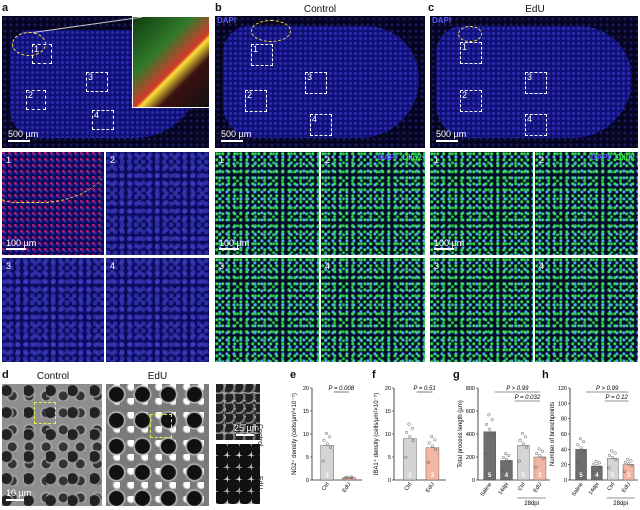 The width and height of the screenshot is (640, 510). Describe the element at coordinates (52, 445) in the screenshot. I see `em-image-control: 10 µm` at that location.